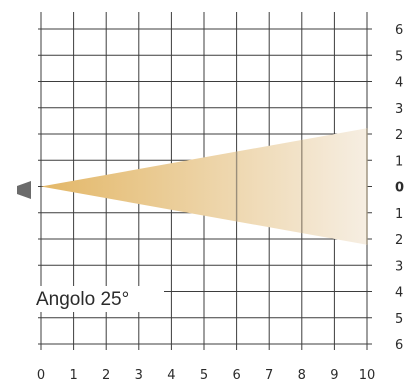 This screenshot has width=414, height=385. I want to click on x-tick-label: 9, so click(334, 375).